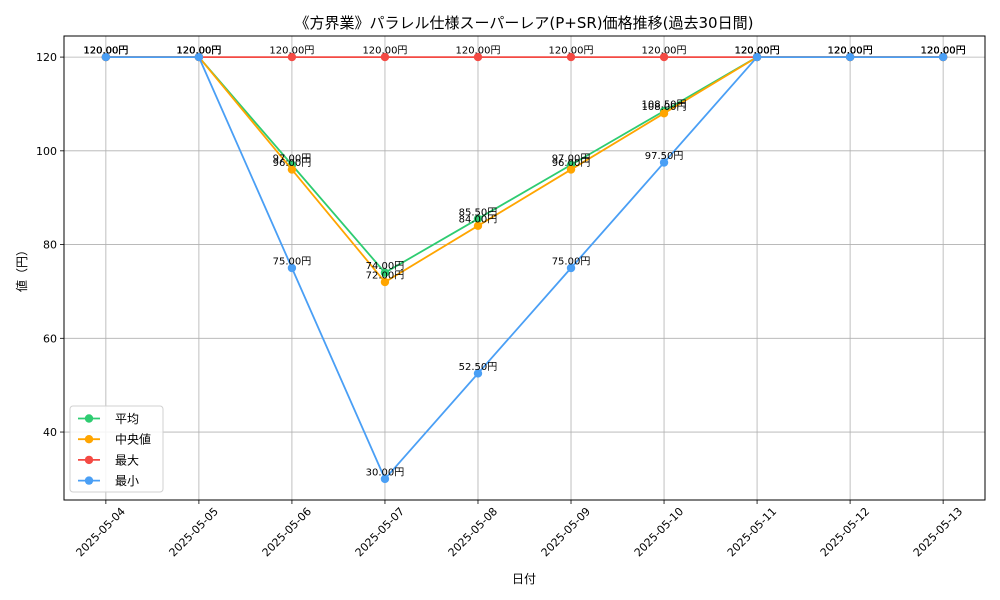 Image resolution: width=1000 pixels, height=600 pixels. I want to click on legend-median-label: 中央値, so click(133, 439).